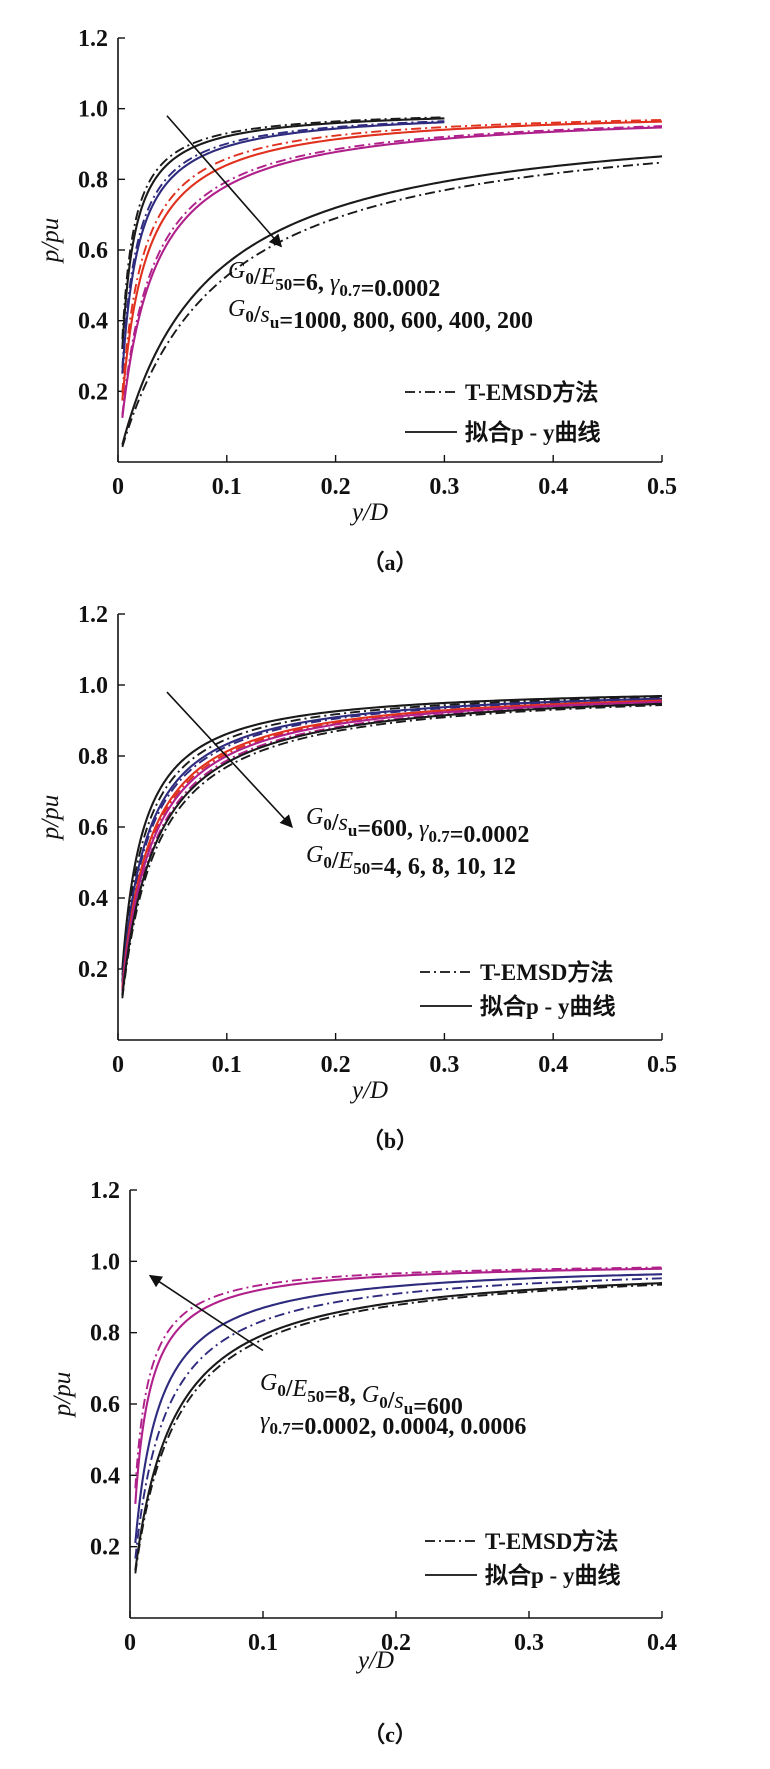 Image resolution: width=770 pixels, height=1769 pixels. I want to click on panel-label: （c）, so click(390, 1734).